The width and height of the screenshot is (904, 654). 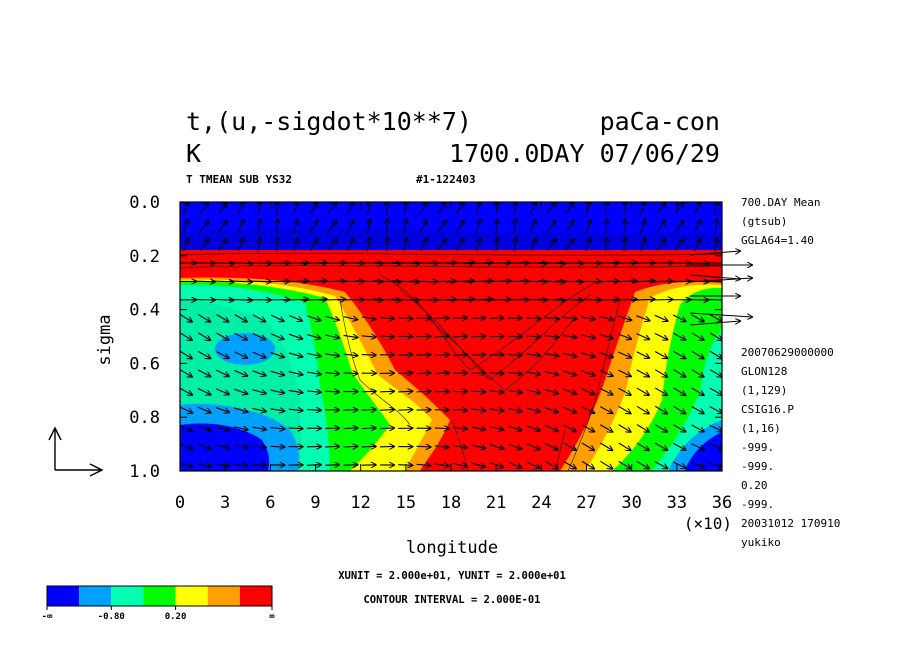 What do you see at coordinates (329, 121) in the screenshot?
I see `chart-title: t,(u,-sigdot*10**7)` at bounding box center [329, 121].